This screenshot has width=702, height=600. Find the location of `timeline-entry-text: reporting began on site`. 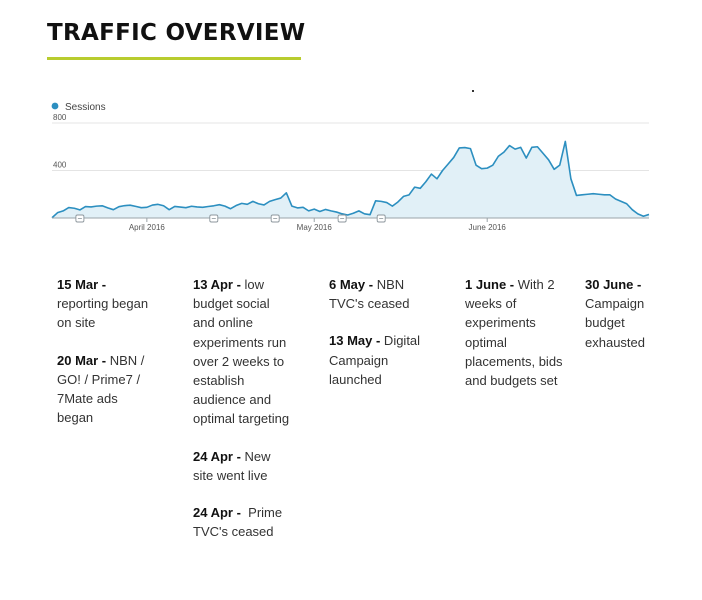

timeline-entry-text: reporting began on site is located at coordinates (104, 304).